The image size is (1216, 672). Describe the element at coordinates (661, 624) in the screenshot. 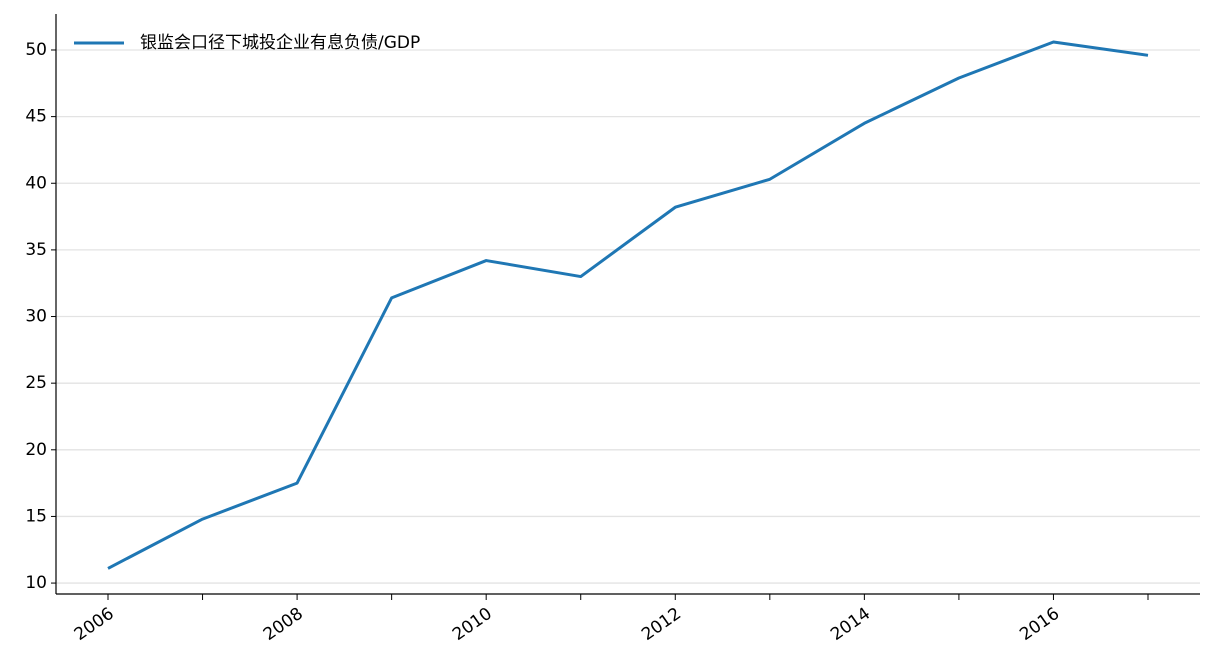

I see `x-tick-label: 2012` at that location.